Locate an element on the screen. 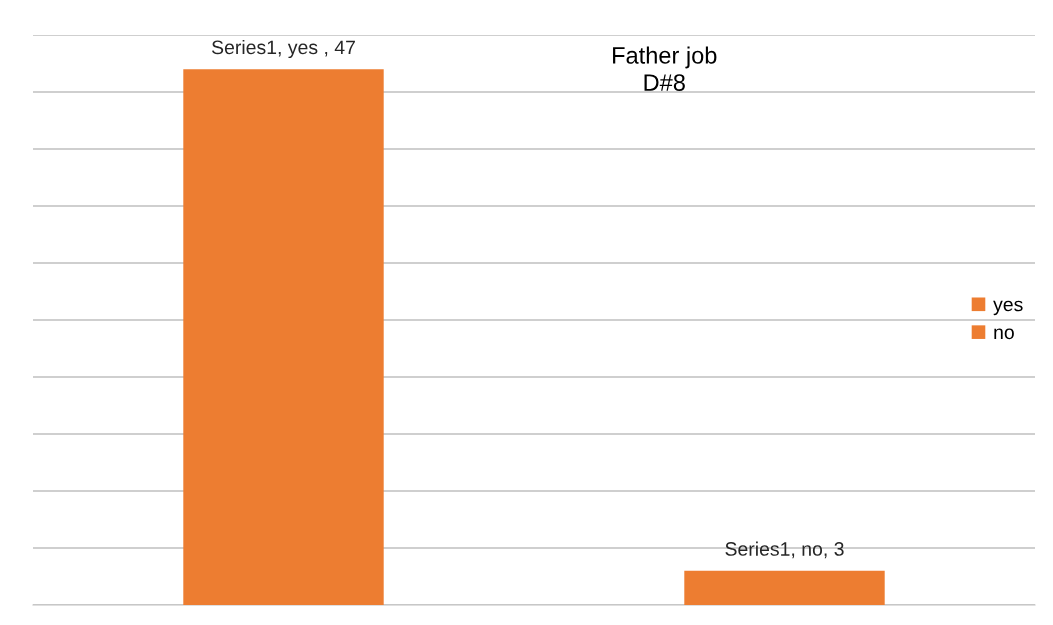  text: Father job D#8 is located at coordinates (665, 68).